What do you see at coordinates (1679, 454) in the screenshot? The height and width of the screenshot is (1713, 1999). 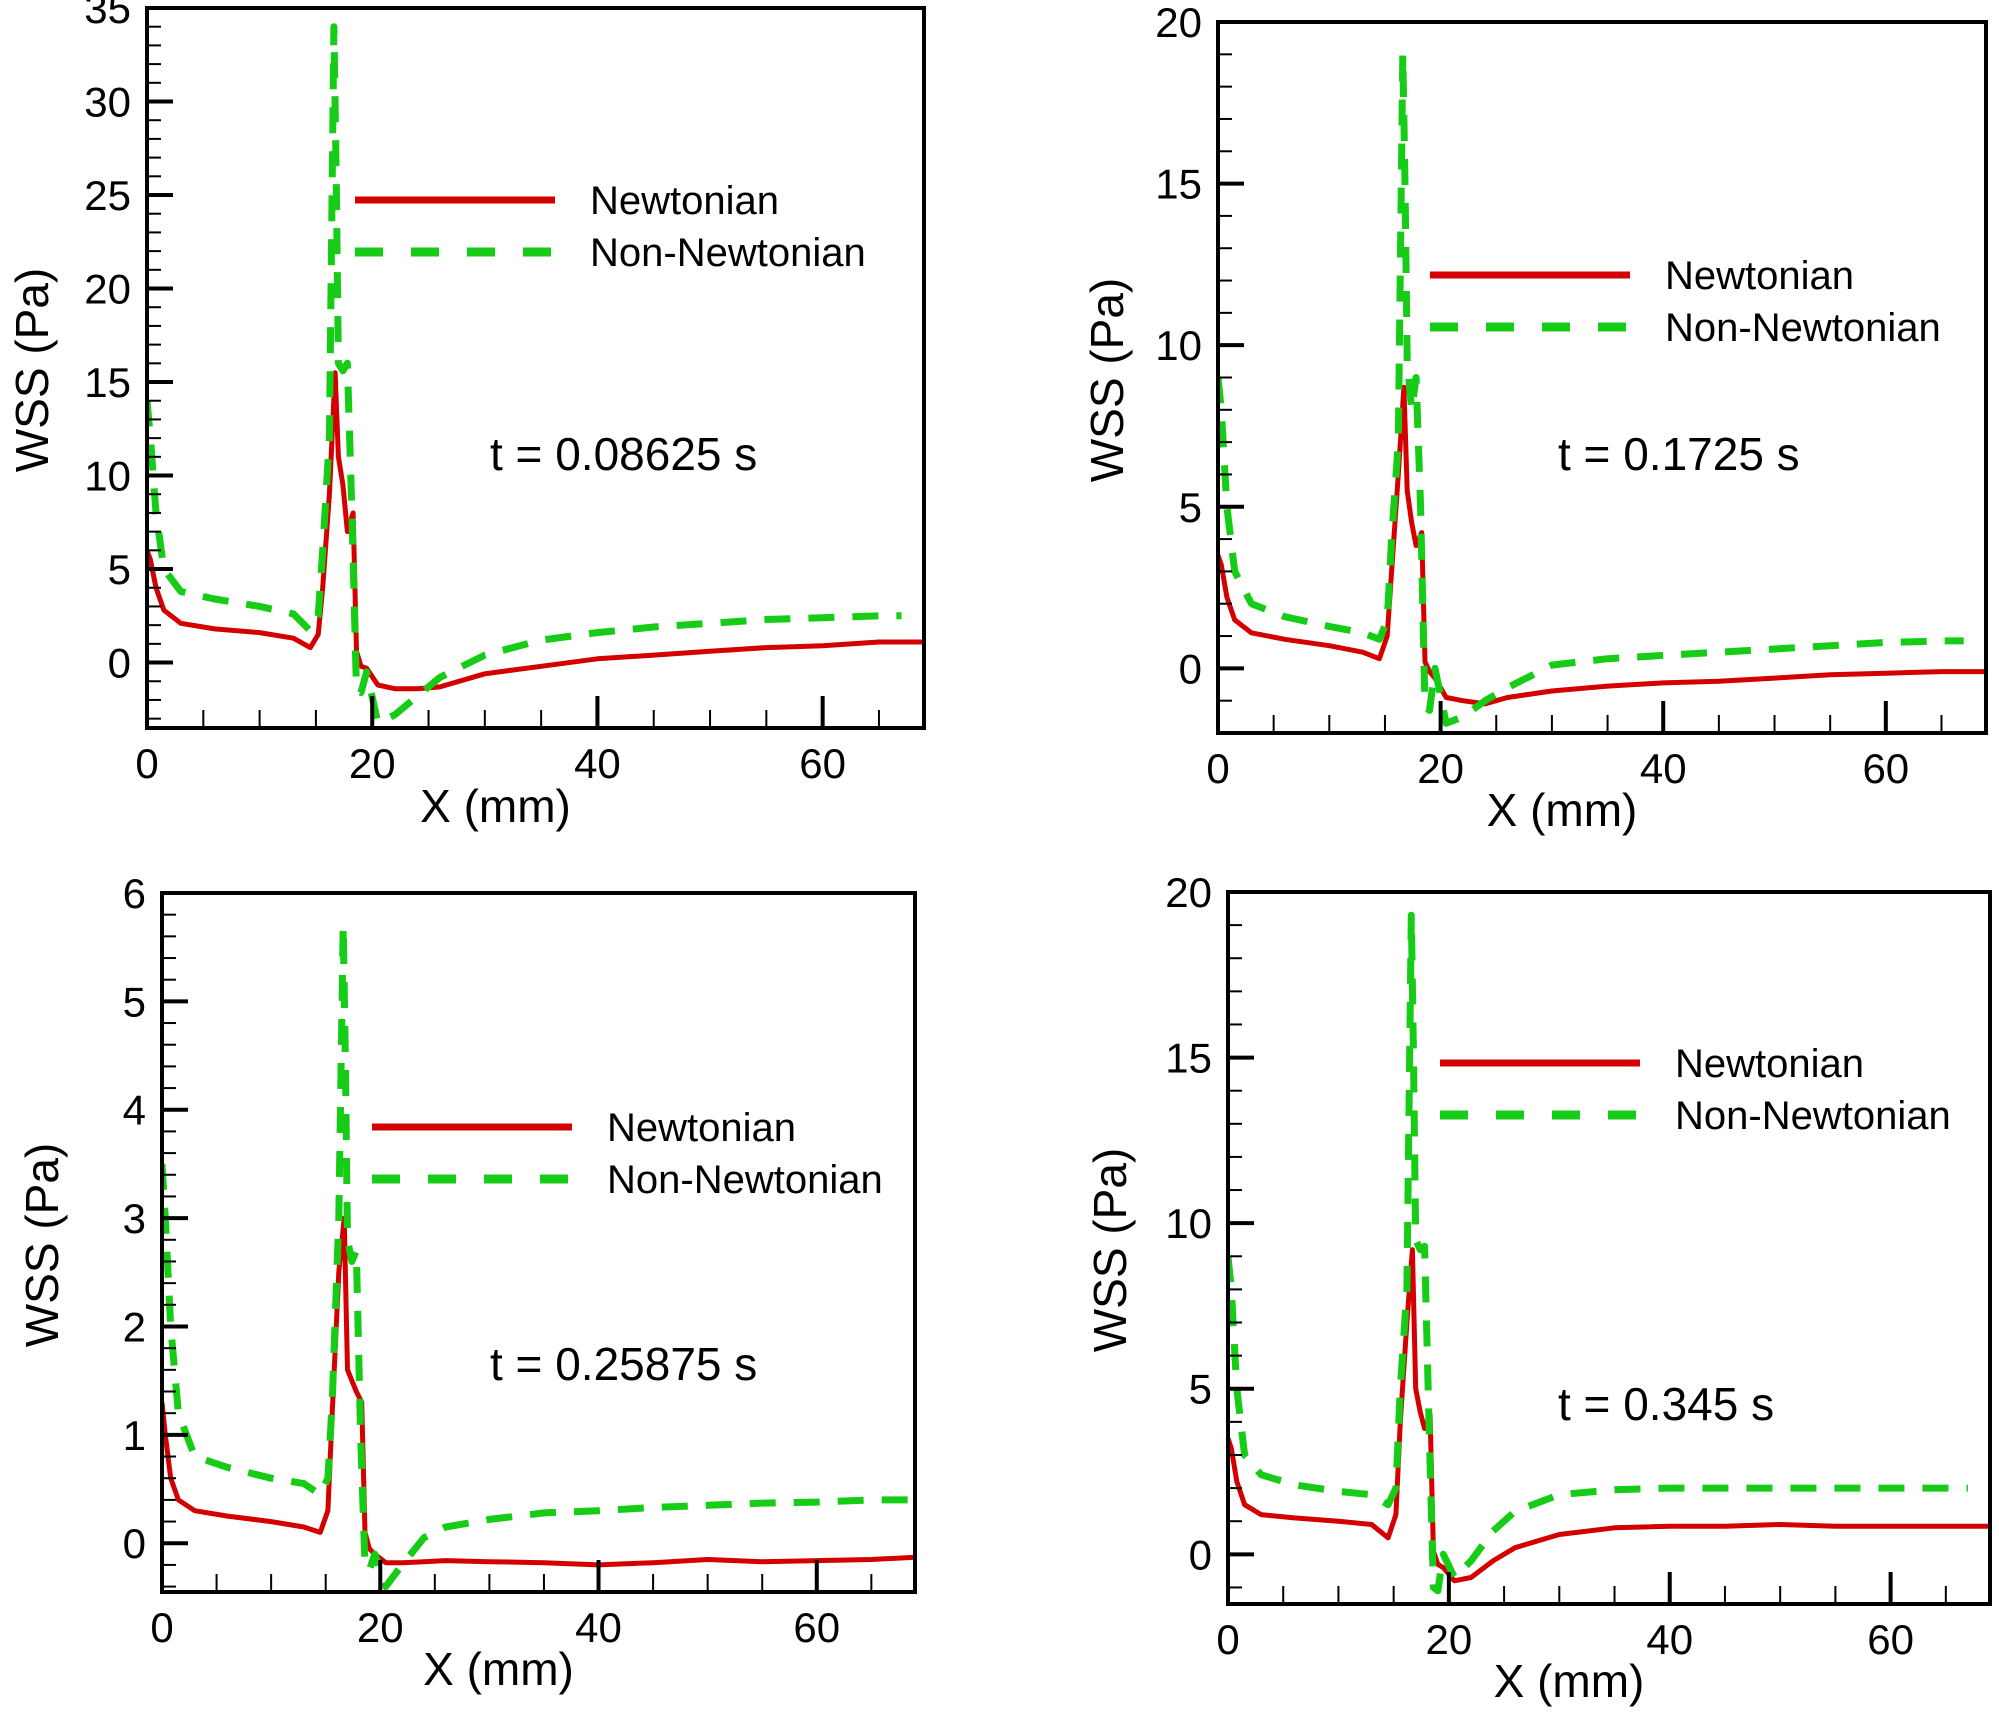 I see `time-annotation: t = 0.1725 s` at bounding box center [1679, 454].